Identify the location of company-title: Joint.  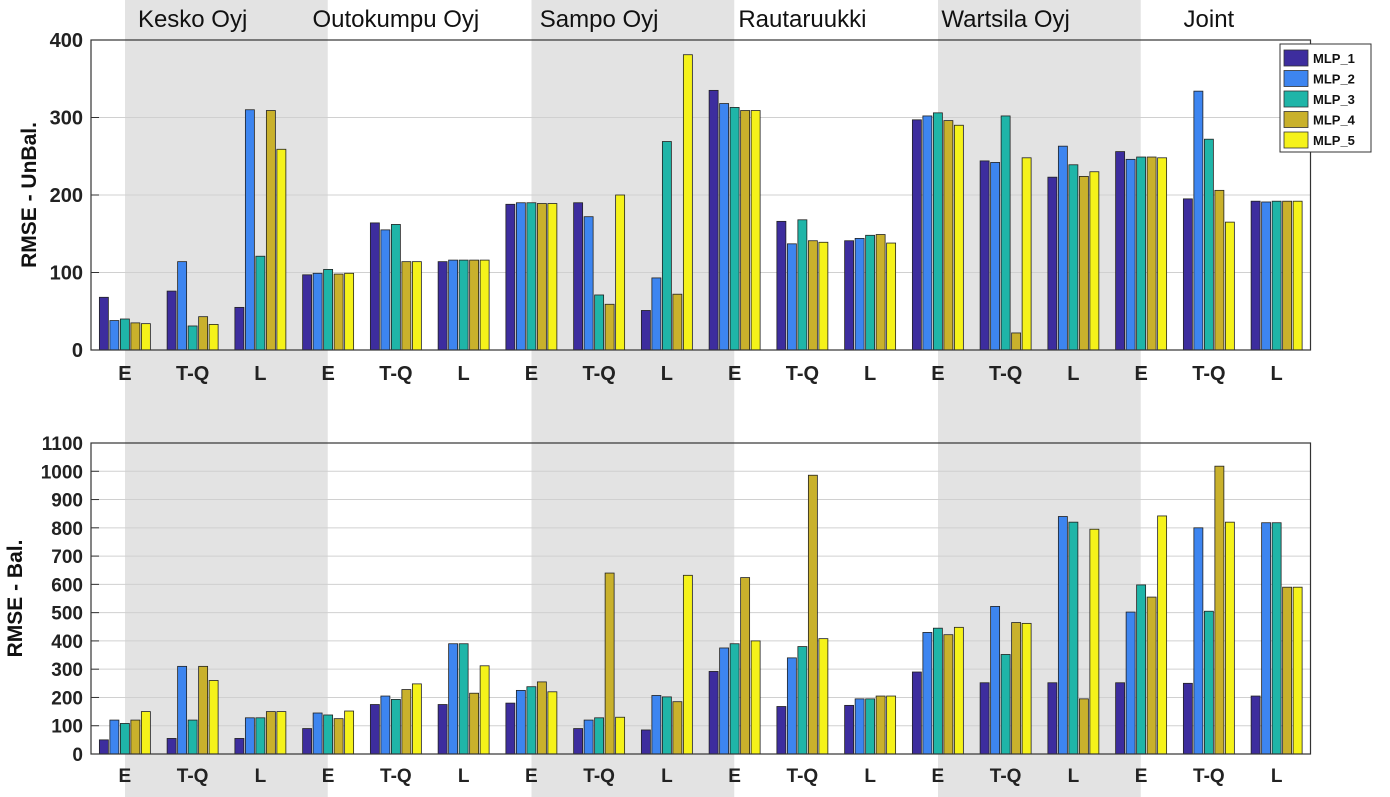
(1209, 19).